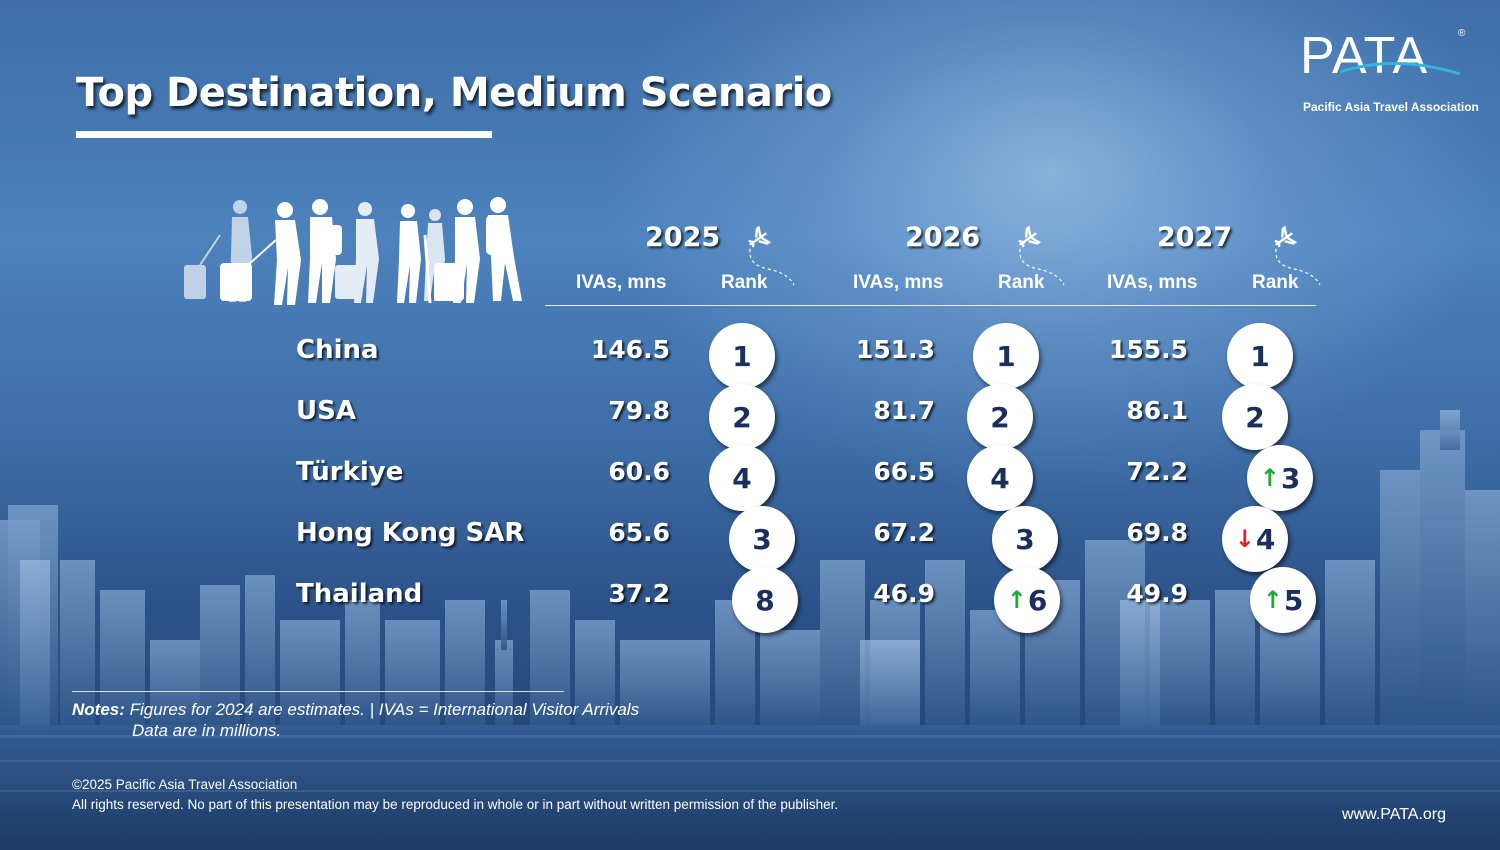 The height and width of the screenshot is (850, 1500). Describe the element at coordinates (639, 471) in the screenshot. I see `ivas-value: 60.6` at that location.